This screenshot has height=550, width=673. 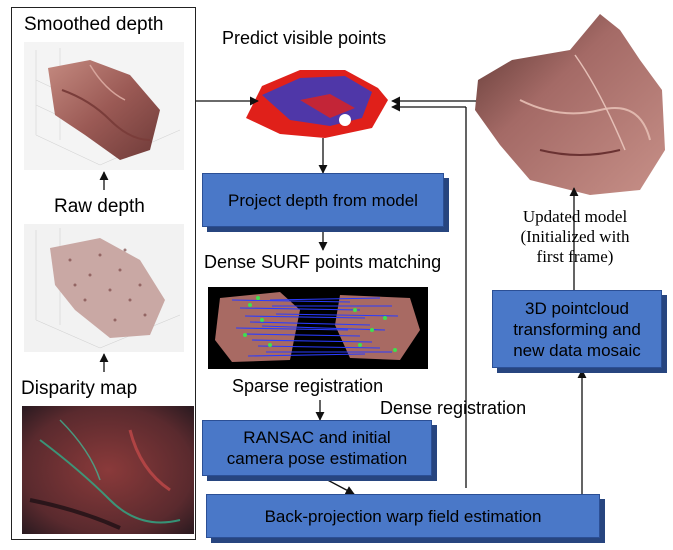 I want to click on updated-model-image, so click(x=570, y=104).